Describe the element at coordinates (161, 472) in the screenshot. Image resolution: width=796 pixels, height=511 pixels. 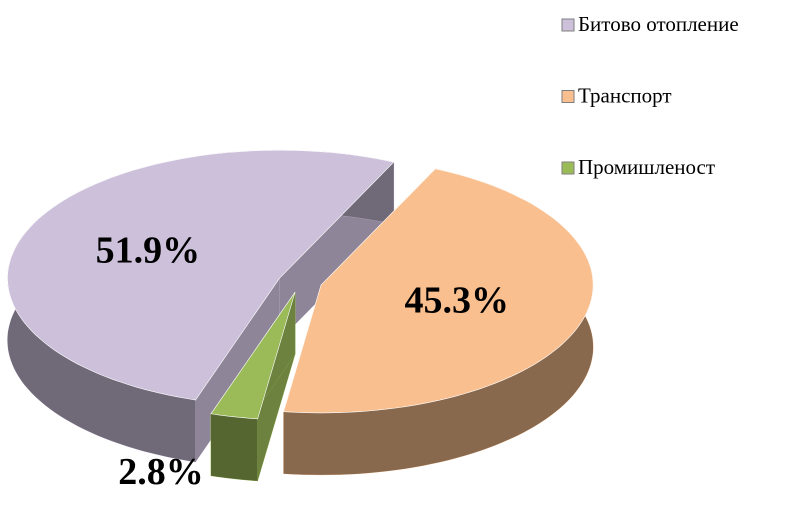
I see `data-label: 2.8%` at that location.